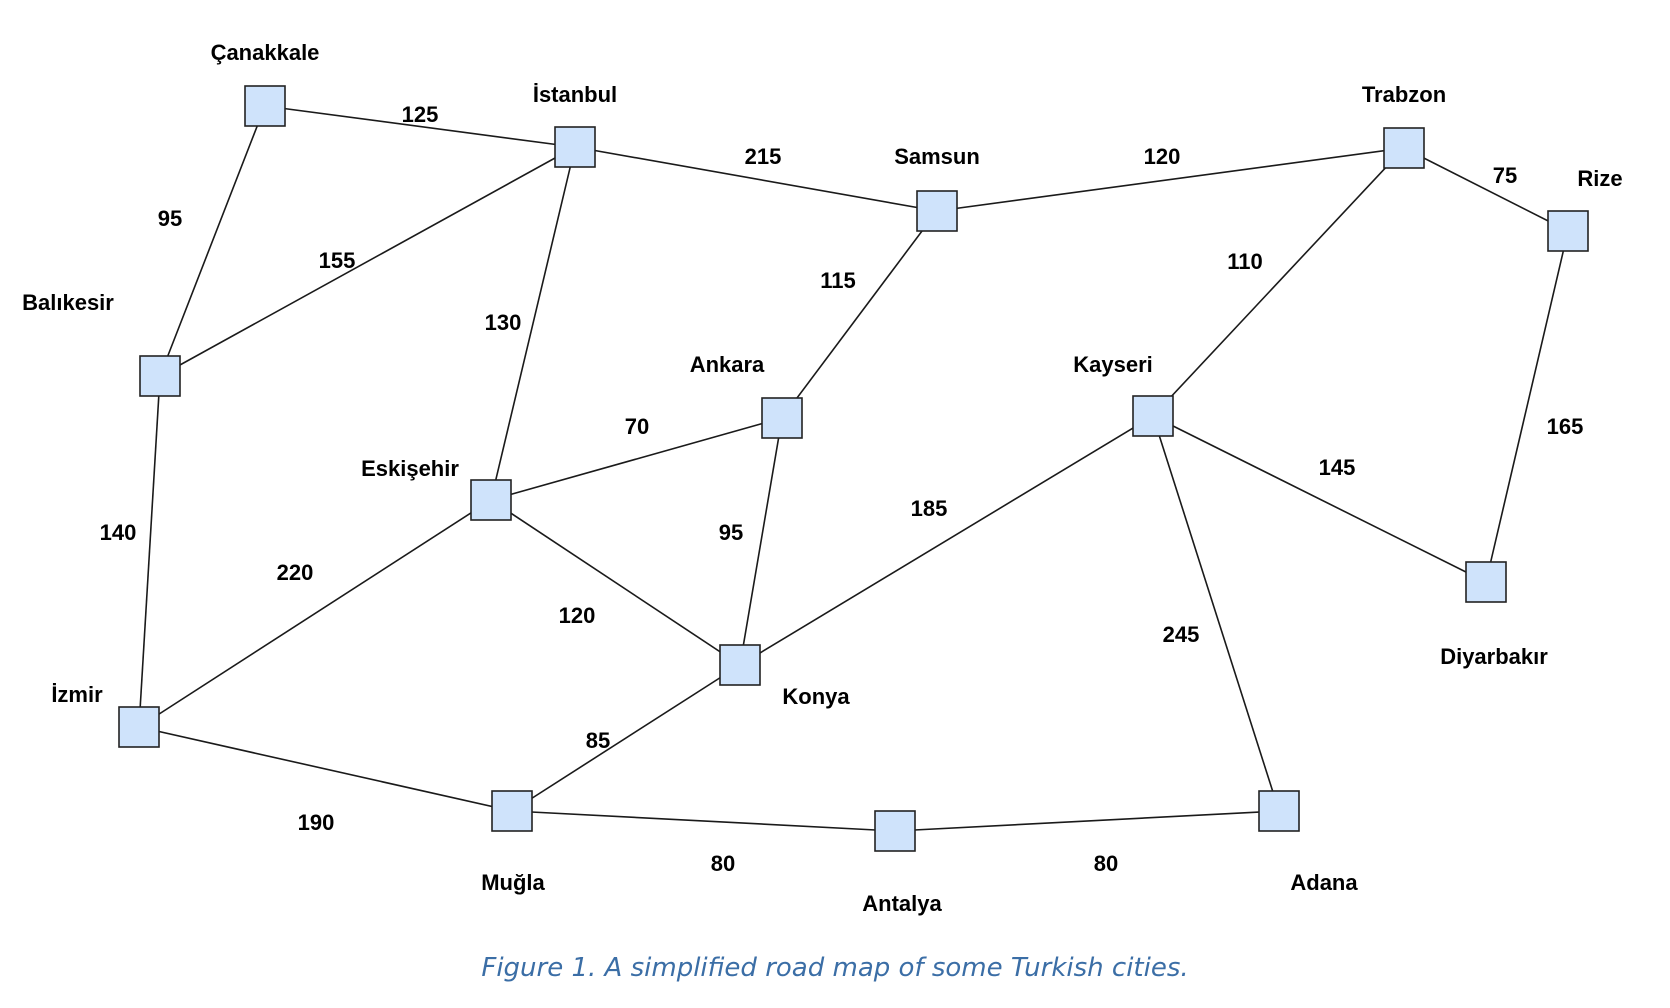 The width and height of the screenshot is (1670, 1008). What do you see at coordinates (1404, 94) in the screenshot?
I see `city-label-trabzon: Trabzon` at bounding box center [1404, 94].